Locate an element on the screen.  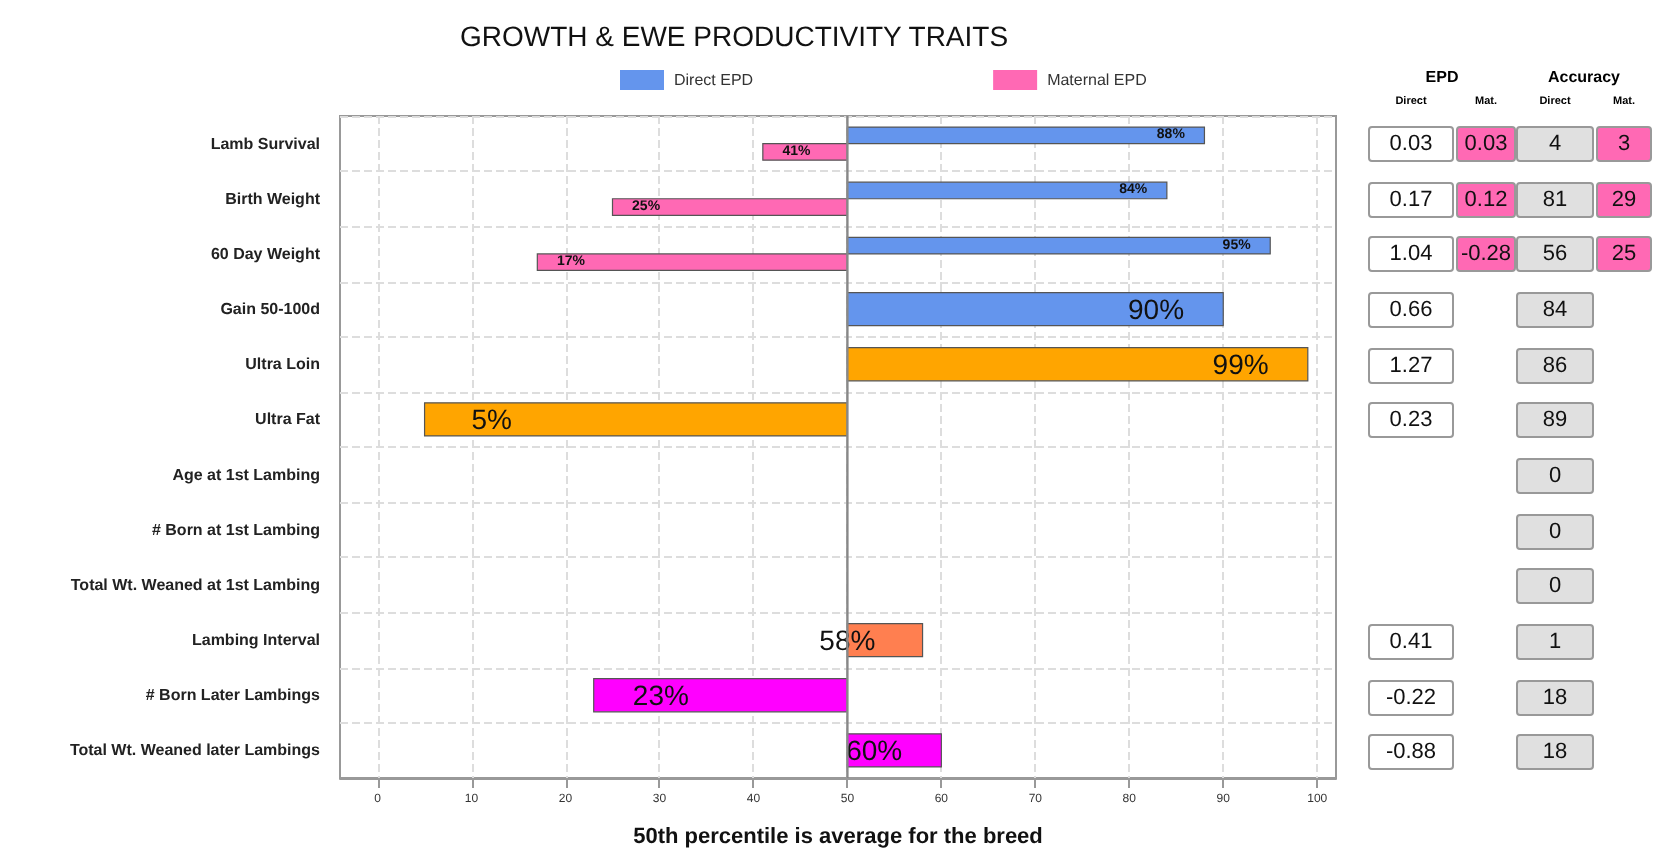
y-tick-label: Lamb Survival is located at coordinates (265, 143).